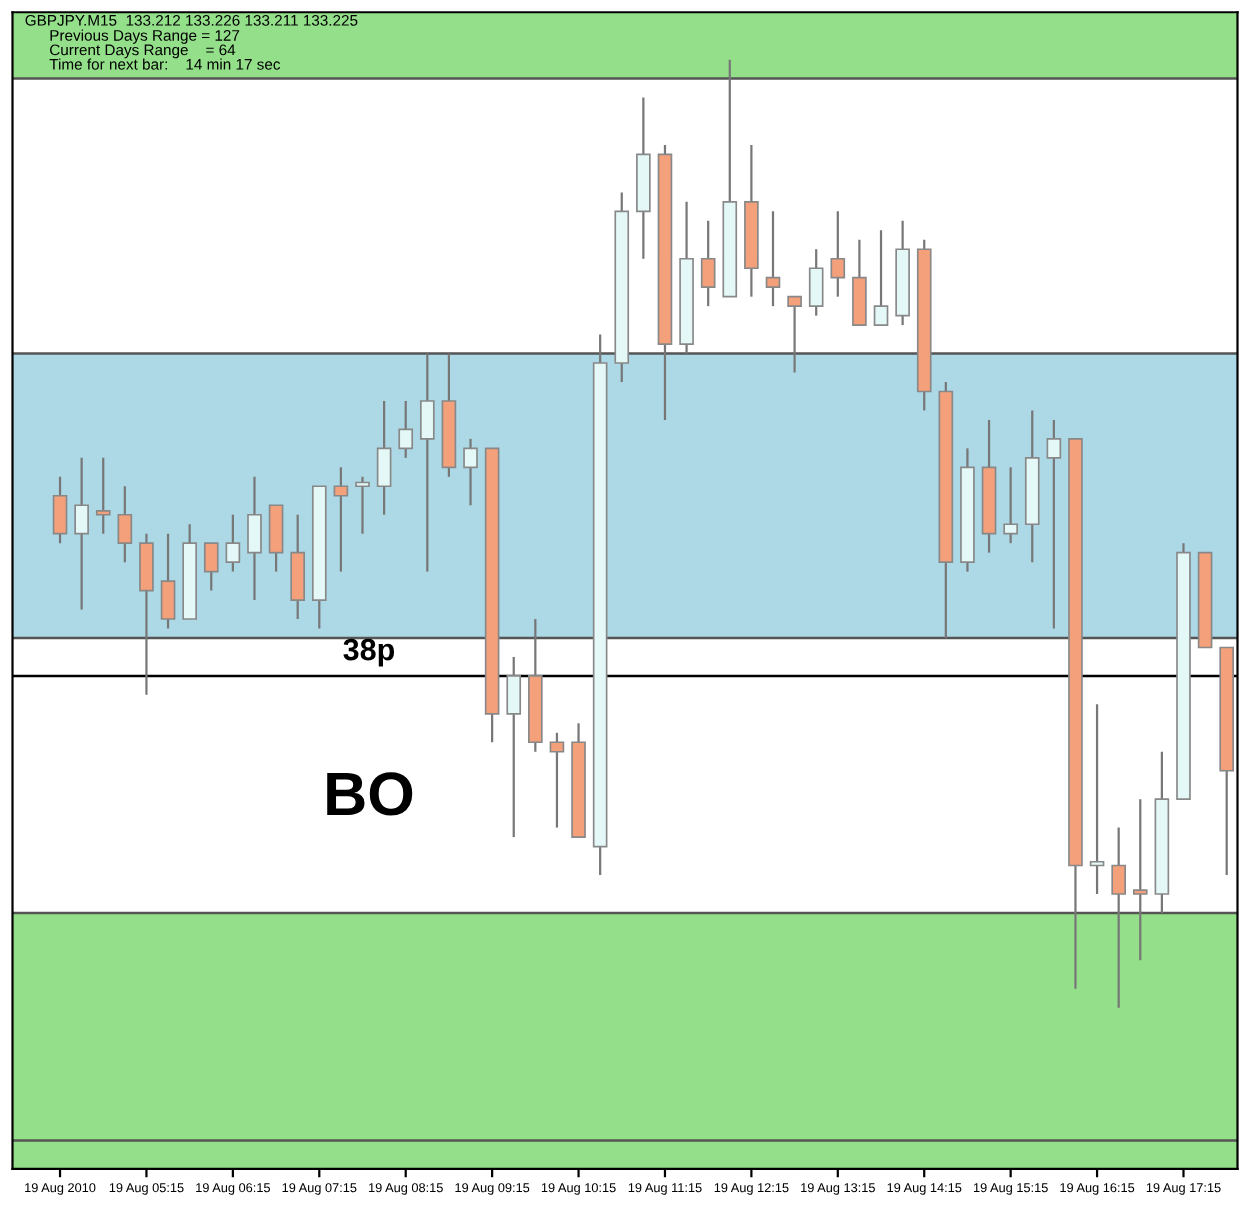 This screenshot has width=1250, height=1224. Describe the element at coordinates (370, 794) in the screenshot. I see `annotation: BO` at that location.